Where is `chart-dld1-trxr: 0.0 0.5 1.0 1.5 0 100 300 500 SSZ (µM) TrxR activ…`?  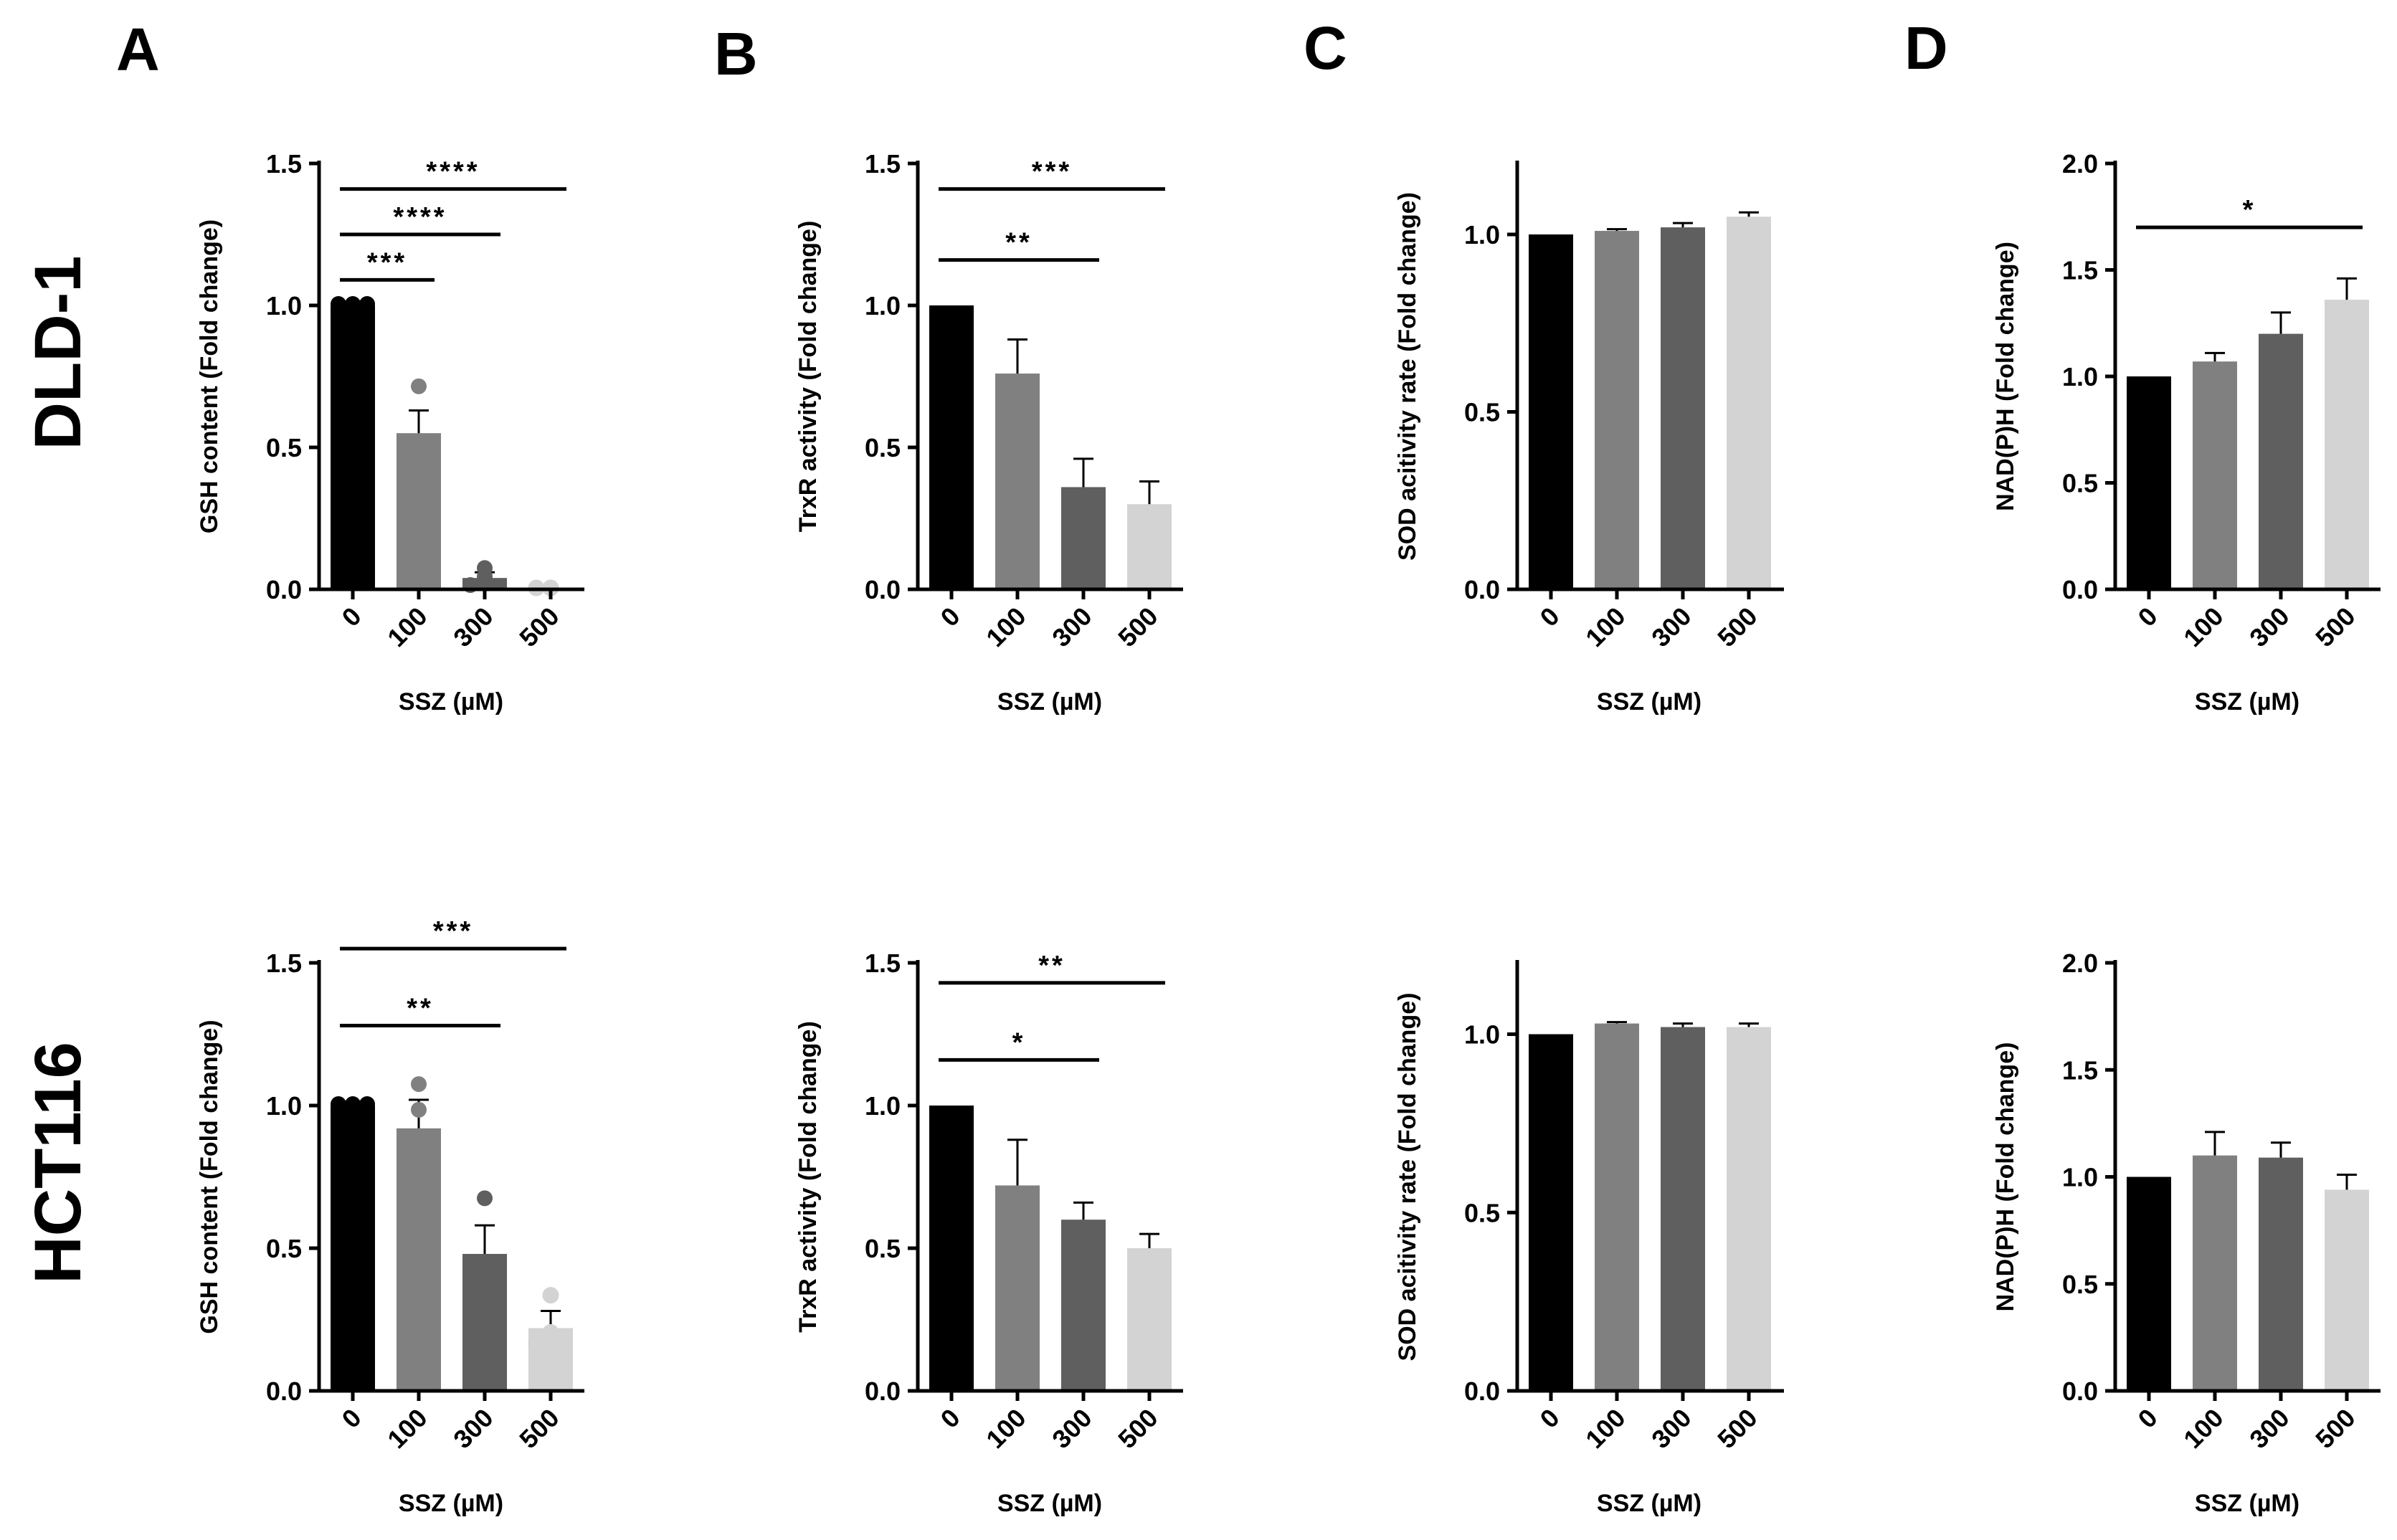 chart-dld1-trxr: 0.0 0.5 1.0 1.5 0 100 300 500 SSZ (µM) TrxR activ… is located at coordinates (988, 432).